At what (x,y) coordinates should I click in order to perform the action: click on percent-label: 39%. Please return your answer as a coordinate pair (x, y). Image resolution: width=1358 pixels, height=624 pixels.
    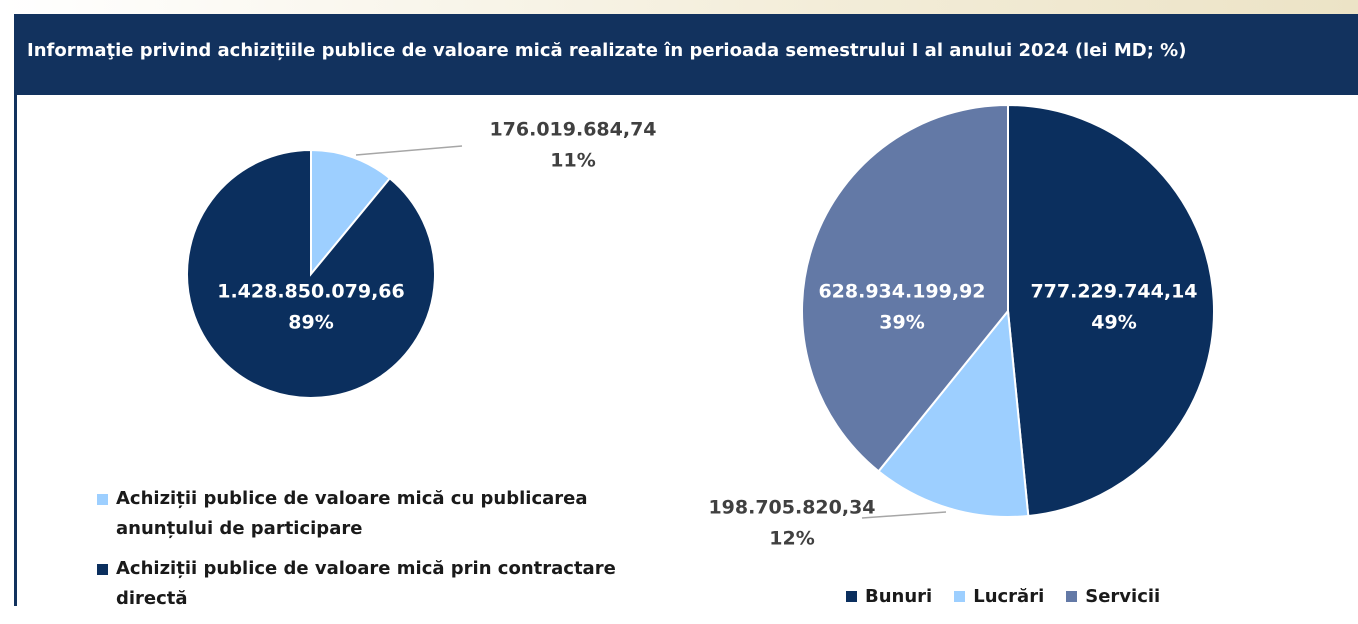
    Looking at the image, I should click on (901, 323).